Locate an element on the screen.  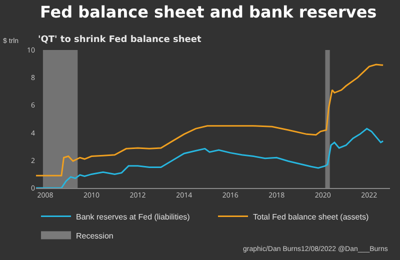
legend-label: Bank reserves at Fed (liabilities) is located at coordinates (133, 217).